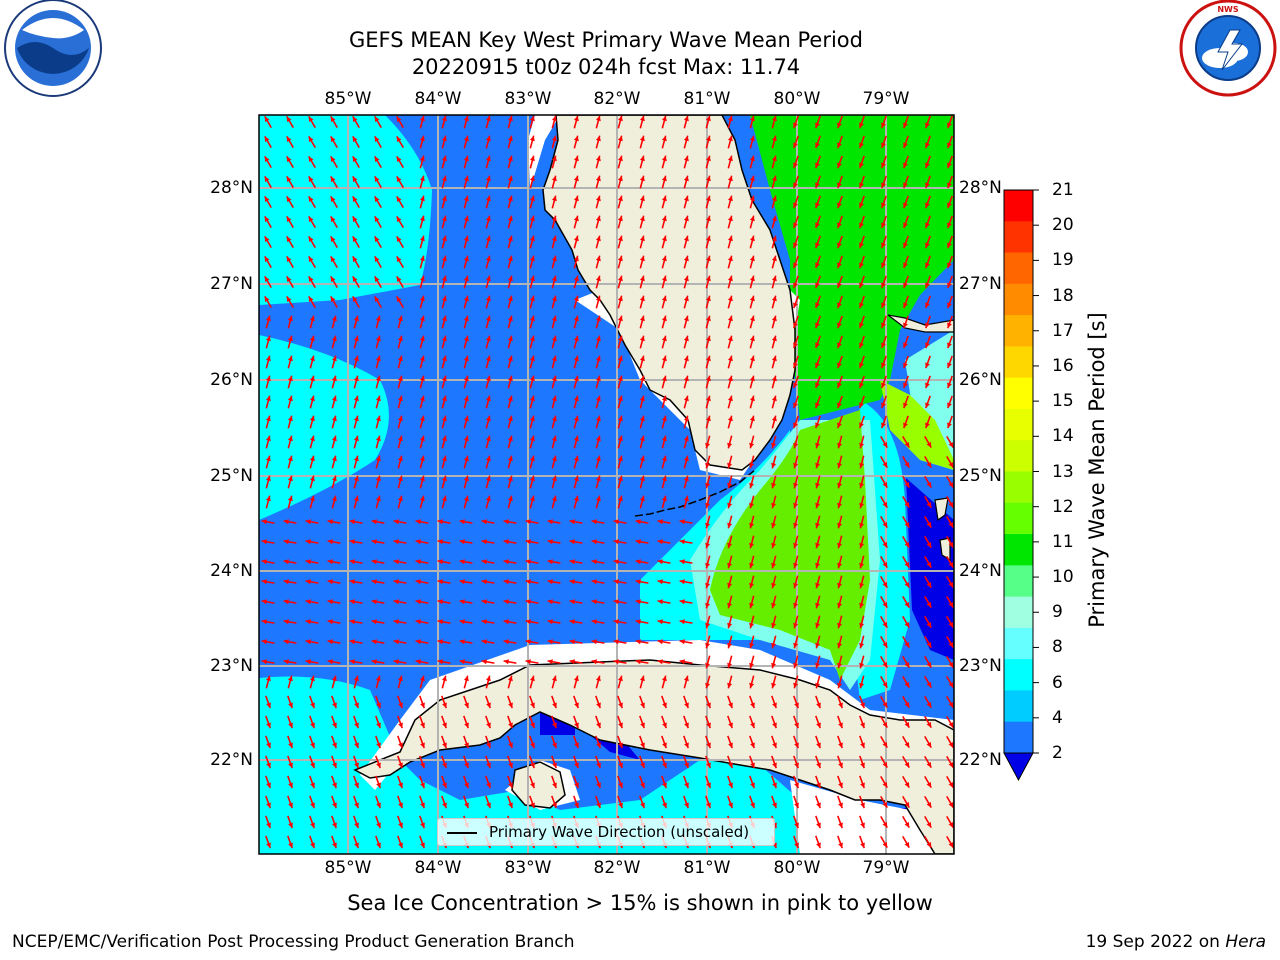 This screenshot has width=1280, height=960. I want to click on colorbar-tick-label: 16, so click(1063, 365).